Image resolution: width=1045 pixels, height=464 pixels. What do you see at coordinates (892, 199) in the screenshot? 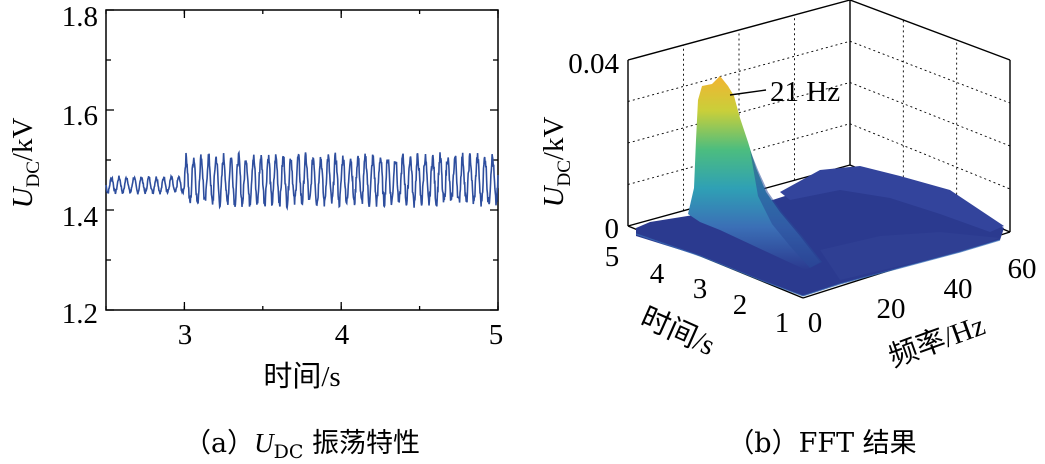
I see `surface-ridge-a` at bounding box center [892, 199].